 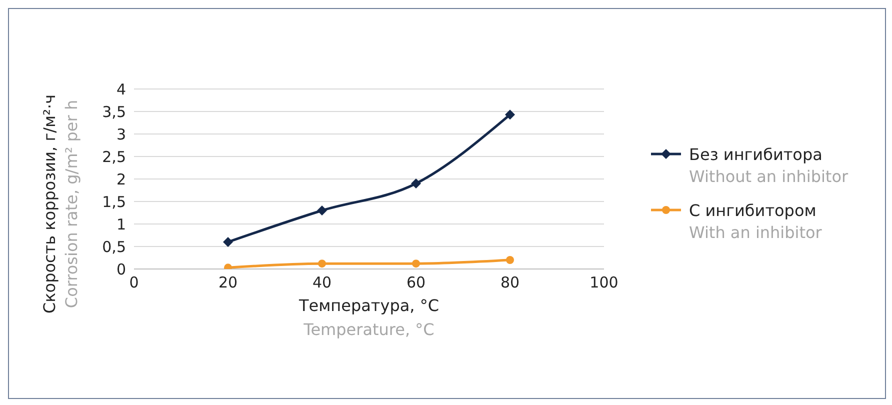 I want to click on y-tick-label: 3,5, so click(x=114, y=111).